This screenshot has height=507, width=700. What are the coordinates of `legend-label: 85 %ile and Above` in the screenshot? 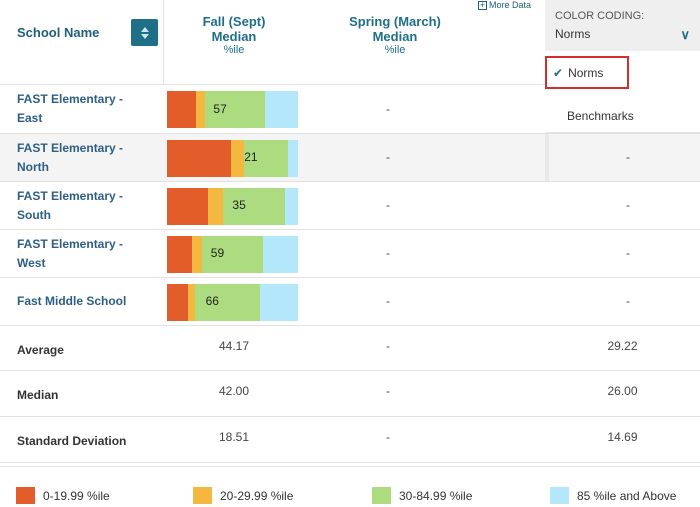 It's located at (627, 495).